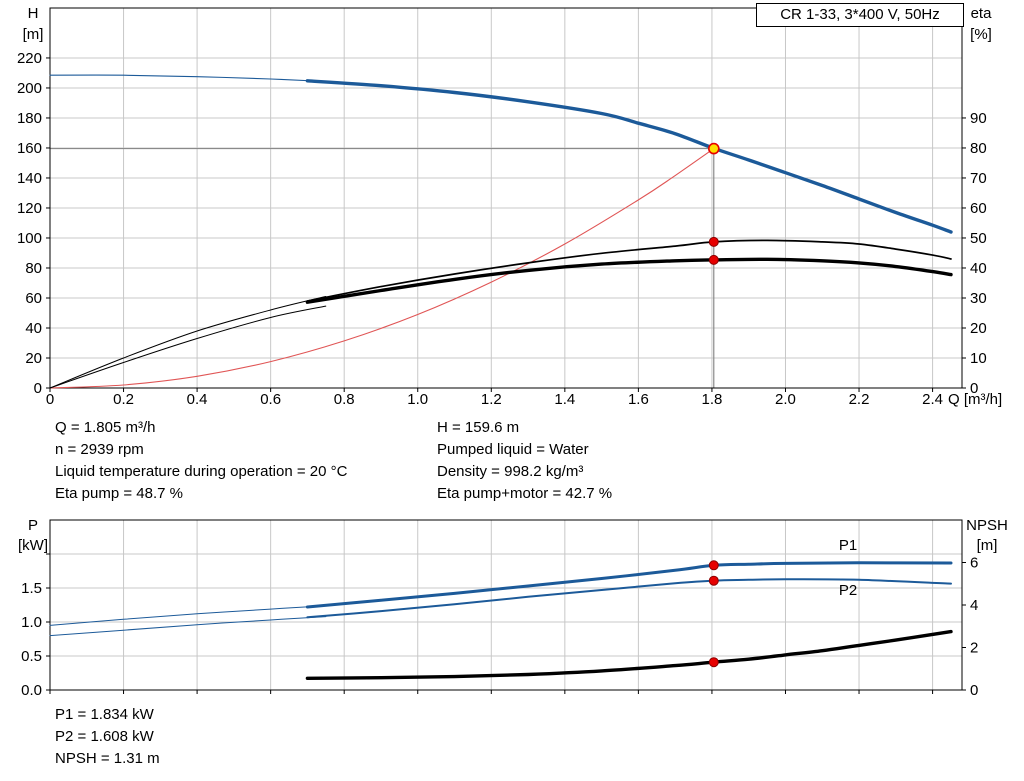  I want to click on duty-point, so click(713, 148).